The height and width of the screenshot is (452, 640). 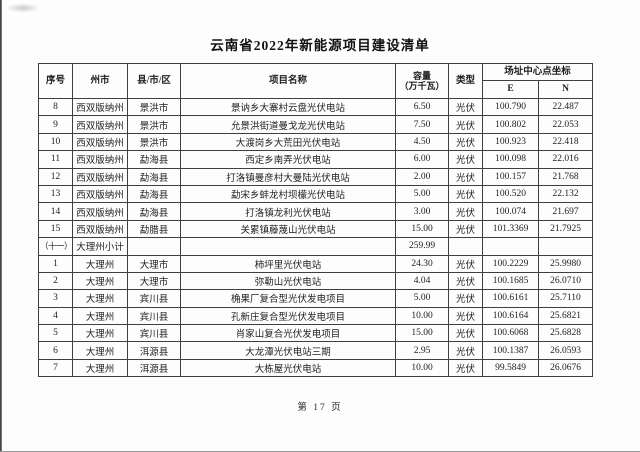 I want to click on cell-county: 景洪市, so click(x=154, y=142).